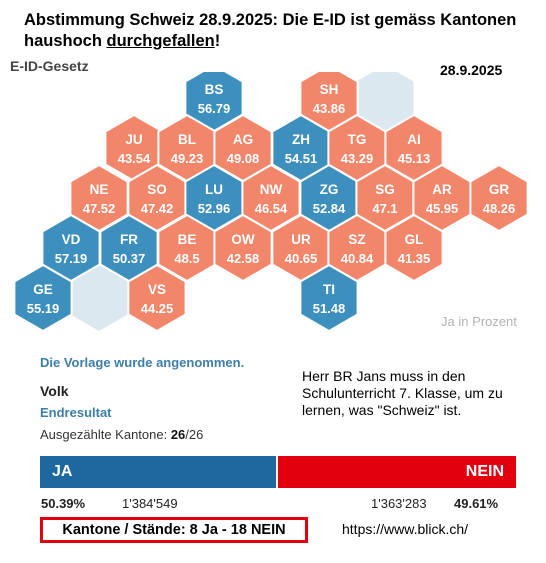 The height and width of the screenshot is (563, 546). I want to click on canton-code: SH, so click(329, 89).